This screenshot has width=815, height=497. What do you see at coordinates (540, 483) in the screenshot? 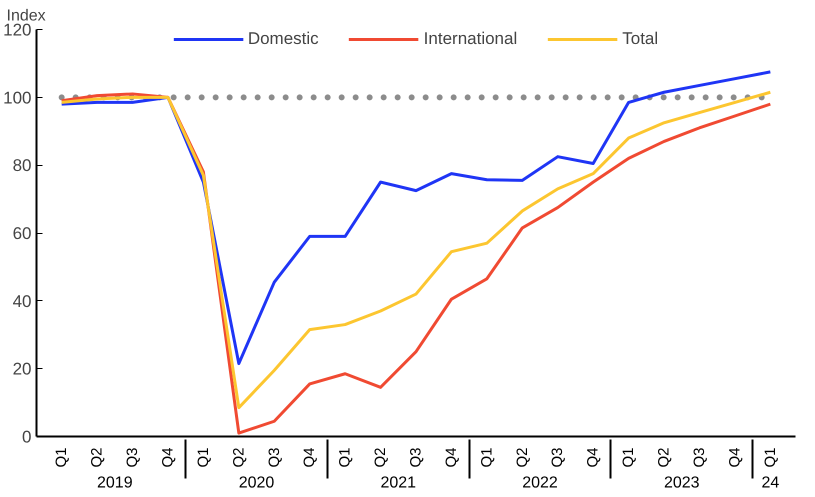
I see `text: 2022` at bounding box center [540, 483].